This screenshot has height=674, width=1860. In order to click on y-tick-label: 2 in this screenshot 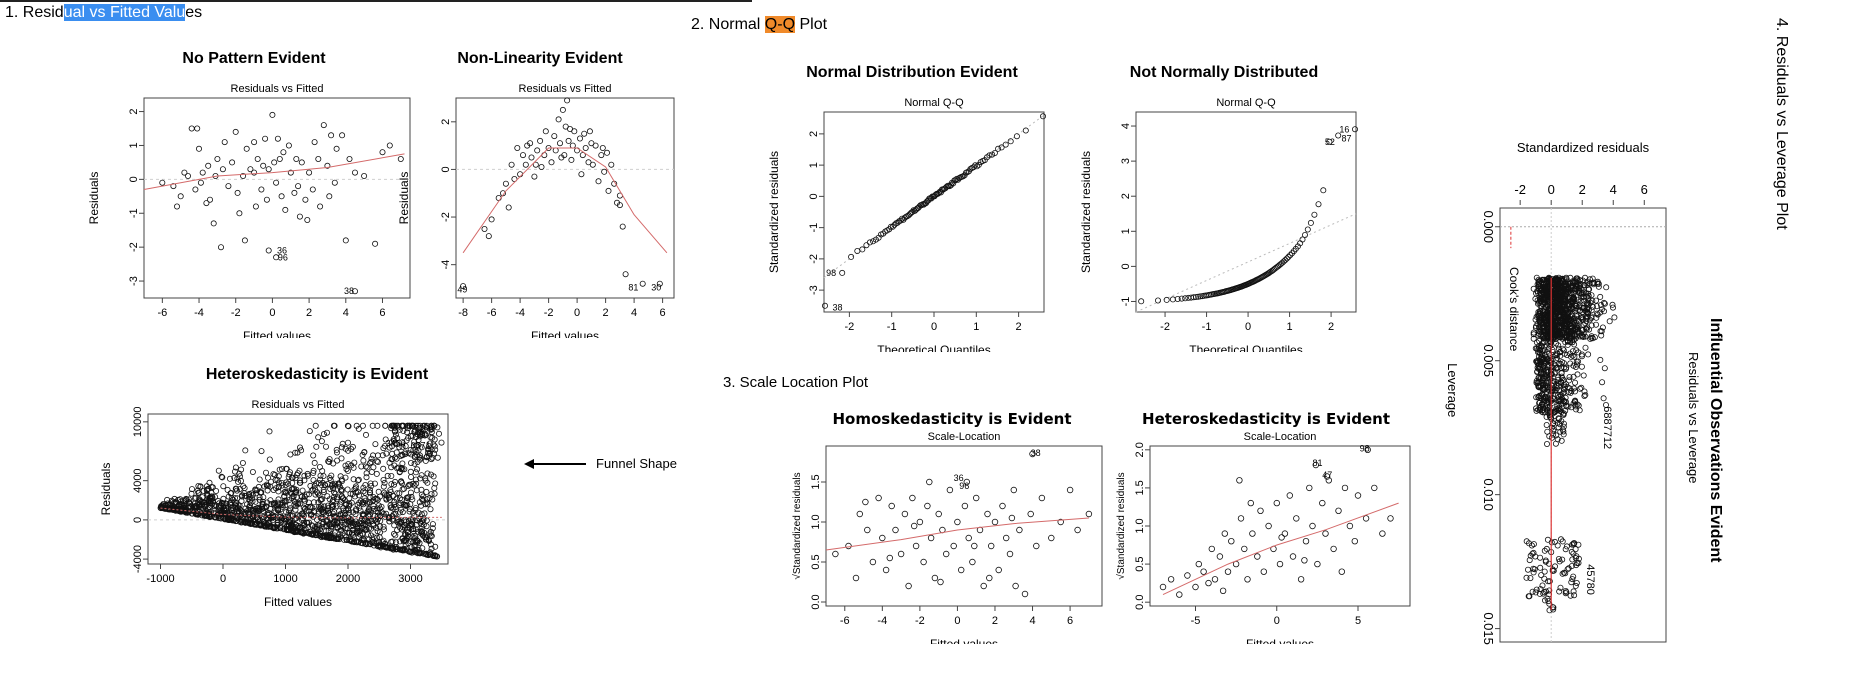, I will do `click(446, 122)`.